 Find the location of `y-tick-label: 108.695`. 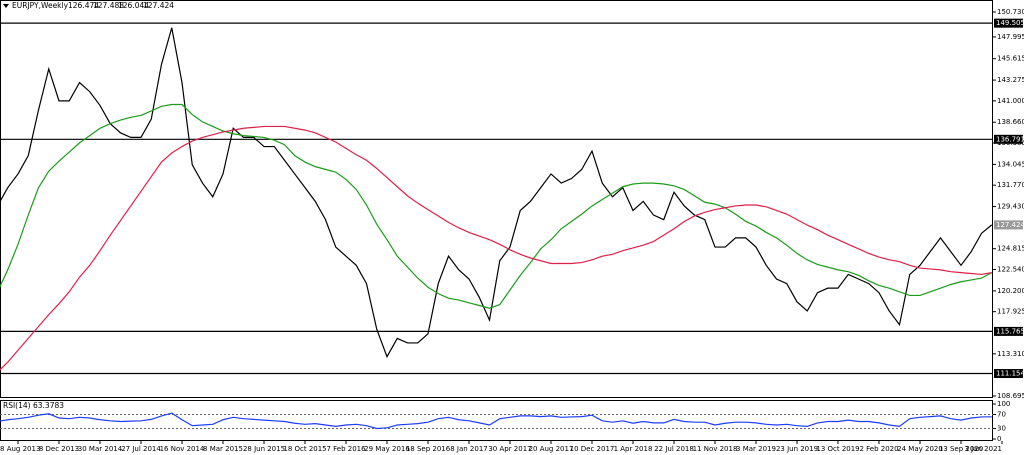

y-tick-label: 108.695 is located at coordinates (1010, 396).